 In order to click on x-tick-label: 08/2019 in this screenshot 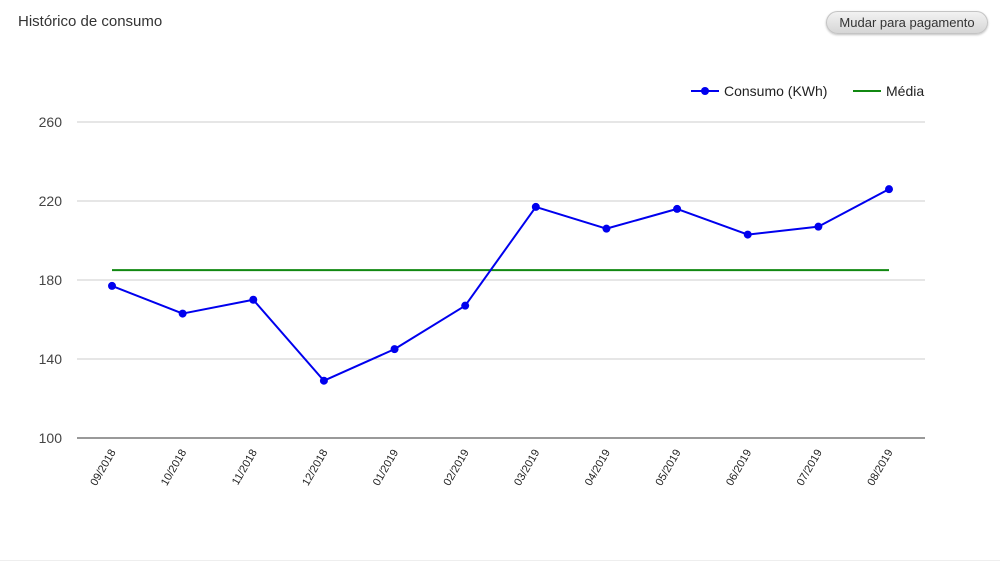, I will do `click(880, 468)`.